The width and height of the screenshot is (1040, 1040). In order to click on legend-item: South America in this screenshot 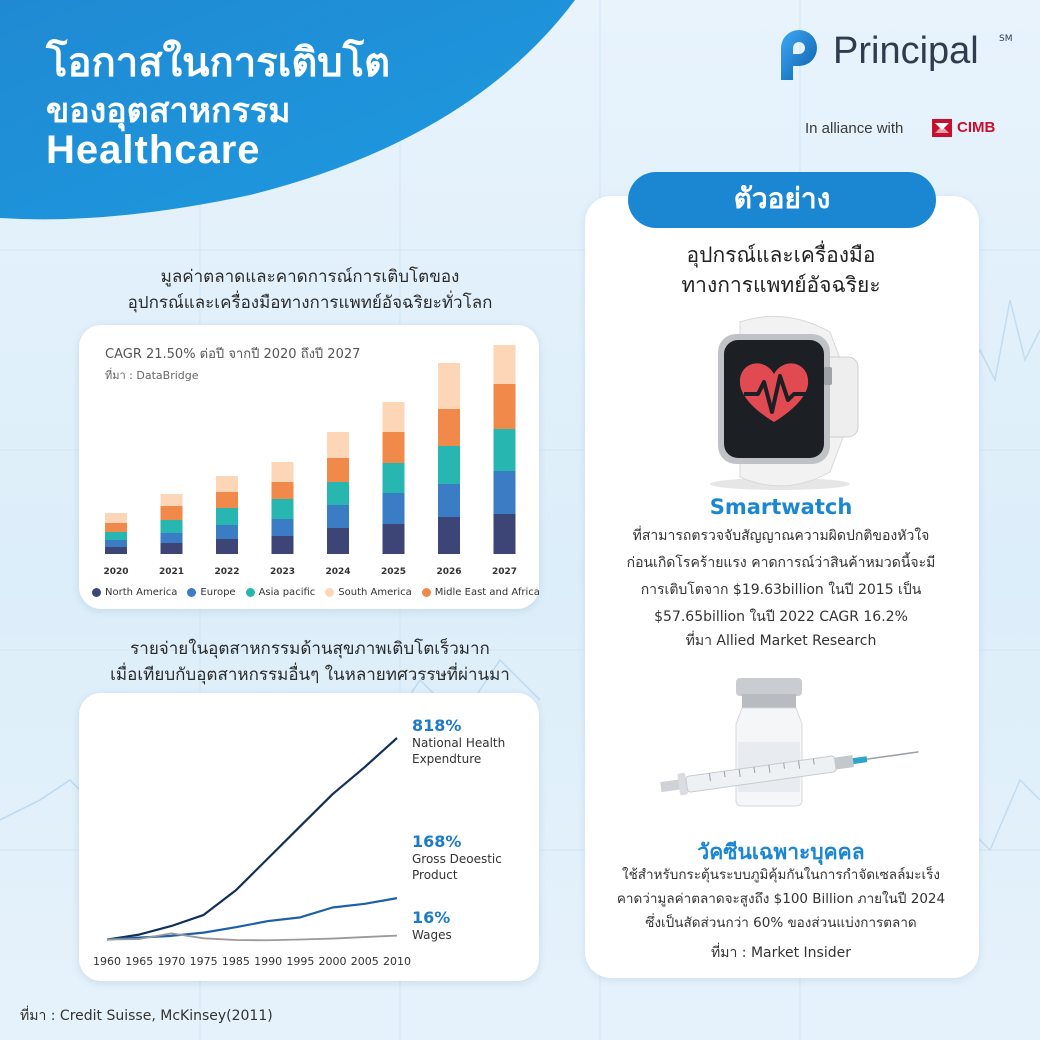, I will do `click(368, 592)`.